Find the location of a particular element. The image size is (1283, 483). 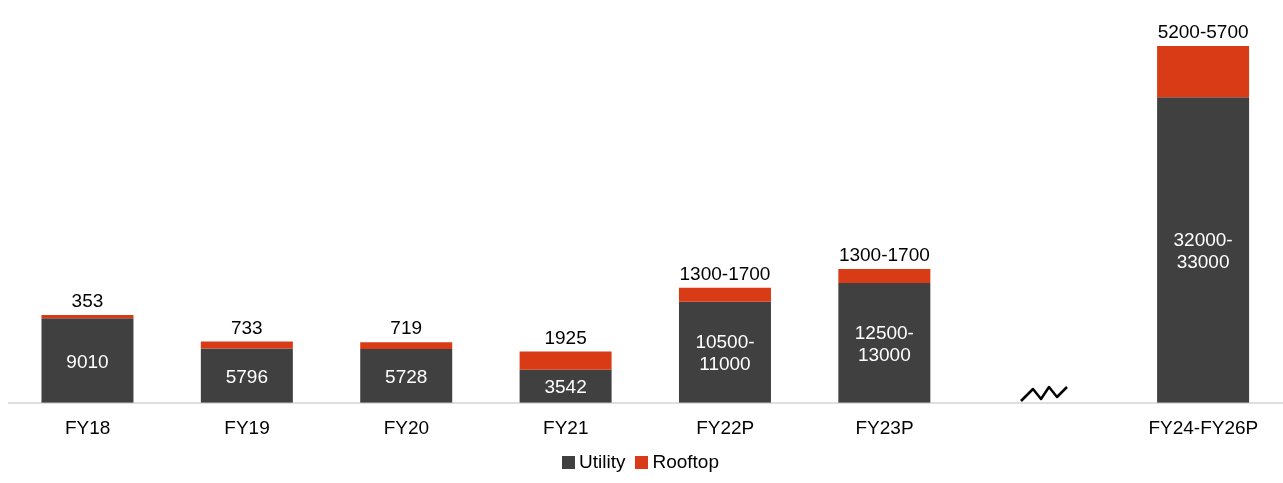

data-label: 10500-11000 is located at coordinates (725, 353).